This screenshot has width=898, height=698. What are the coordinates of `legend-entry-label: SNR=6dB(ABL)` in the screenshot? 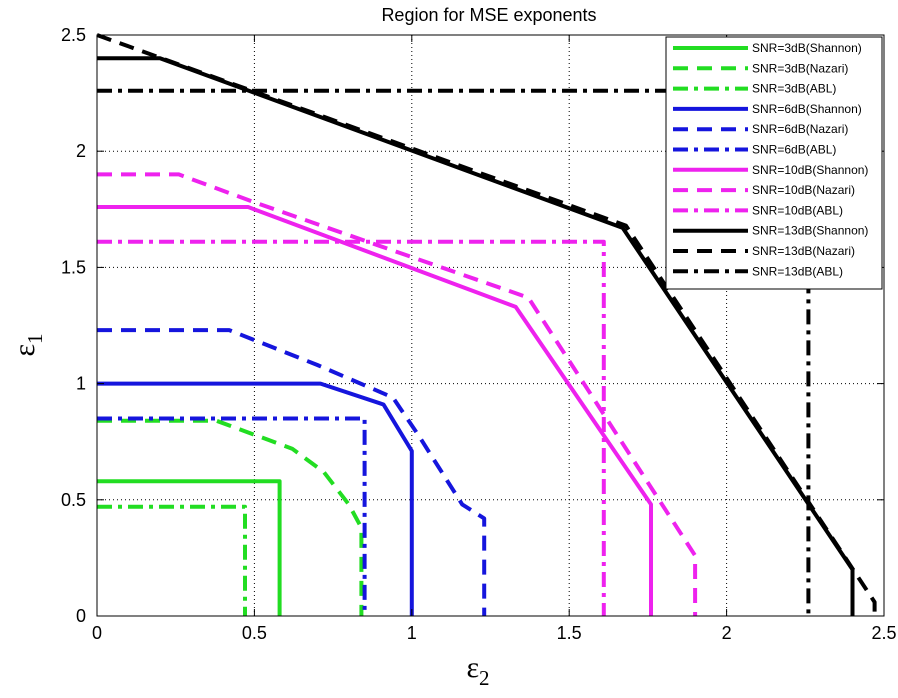 It's located at (794, 150).